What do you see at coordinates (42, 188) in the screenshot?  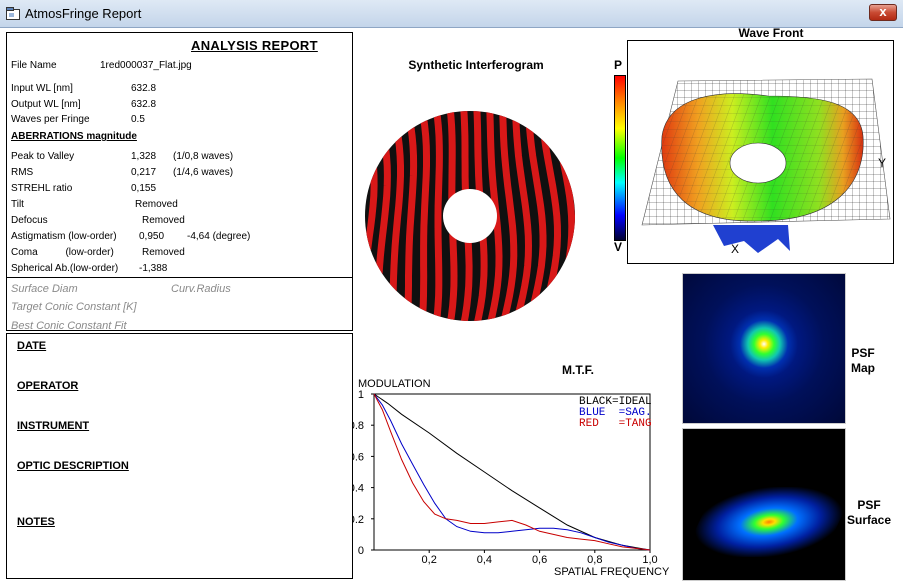 I see `strehl-label: STREHL ratio` at bounding box center [42, 188].